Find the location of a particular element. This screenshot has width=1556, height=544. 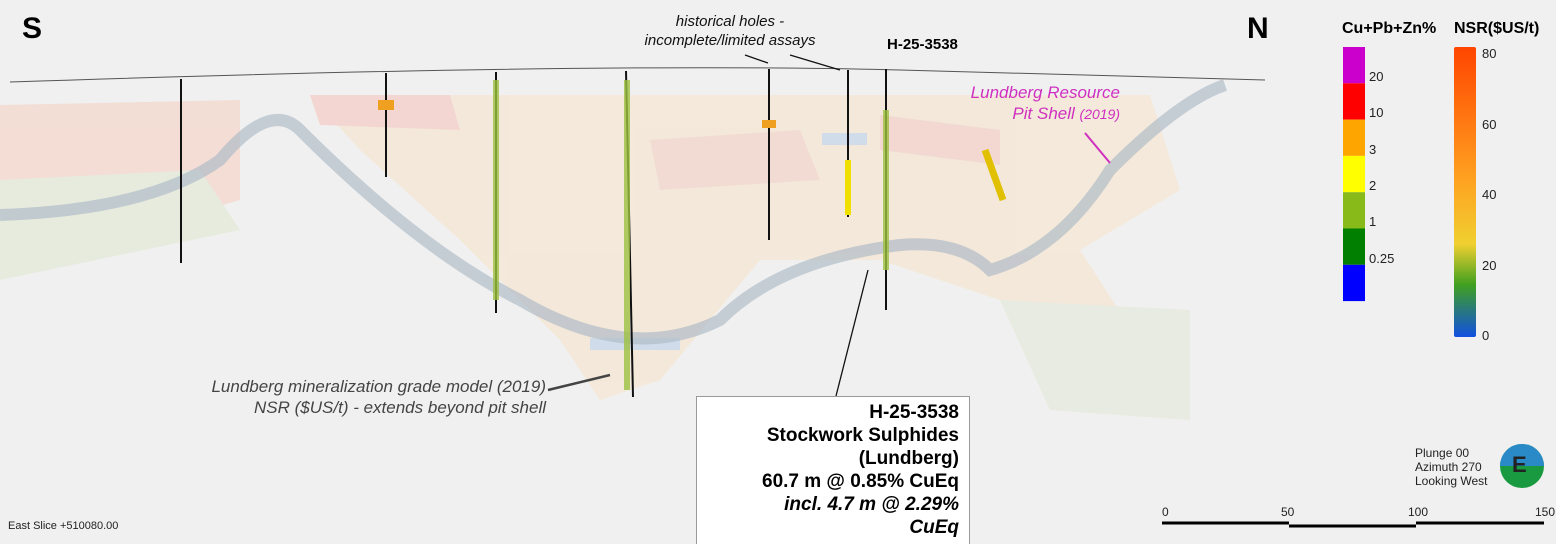

callout-line: incl. 4.7 m @ 2.29% CuEq is located at coordinates (871, 516).